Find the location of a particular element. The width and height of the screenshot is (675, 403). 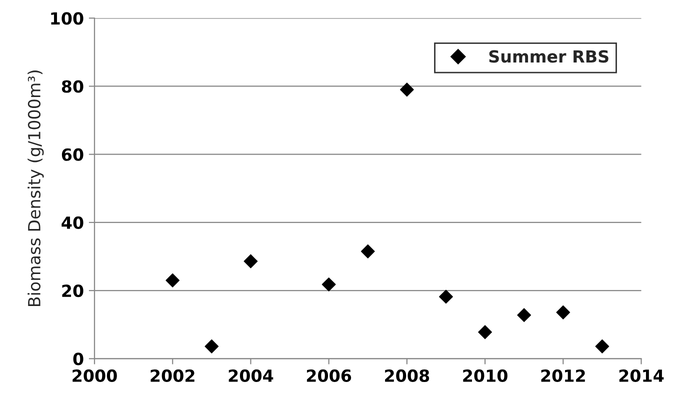

y-tick-label: 20 is located at coordinates (73, 291).